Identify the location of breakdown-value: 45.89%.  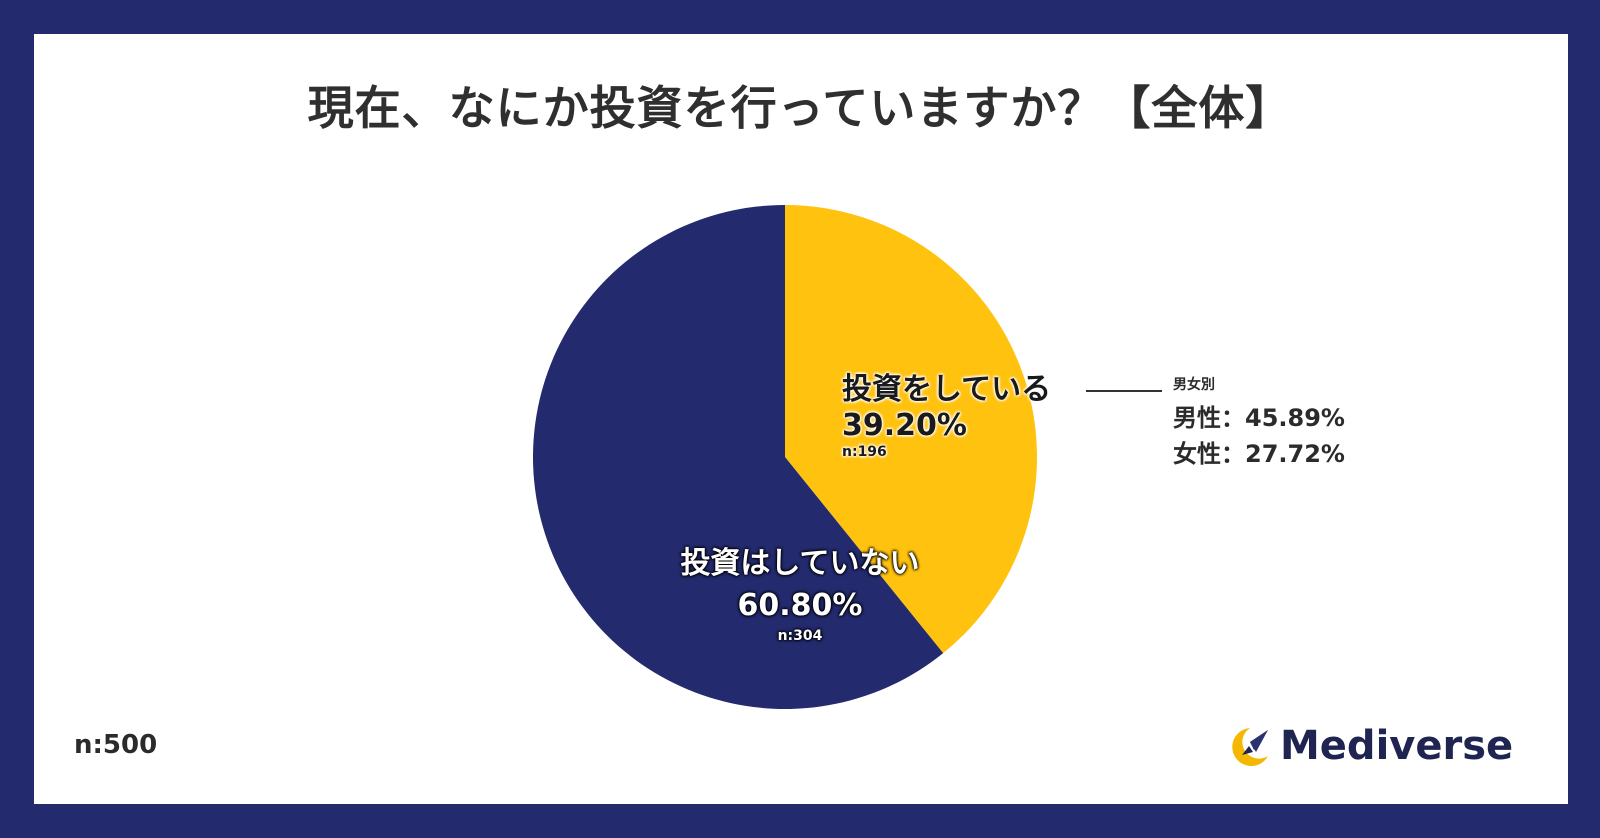
(1295, 418).